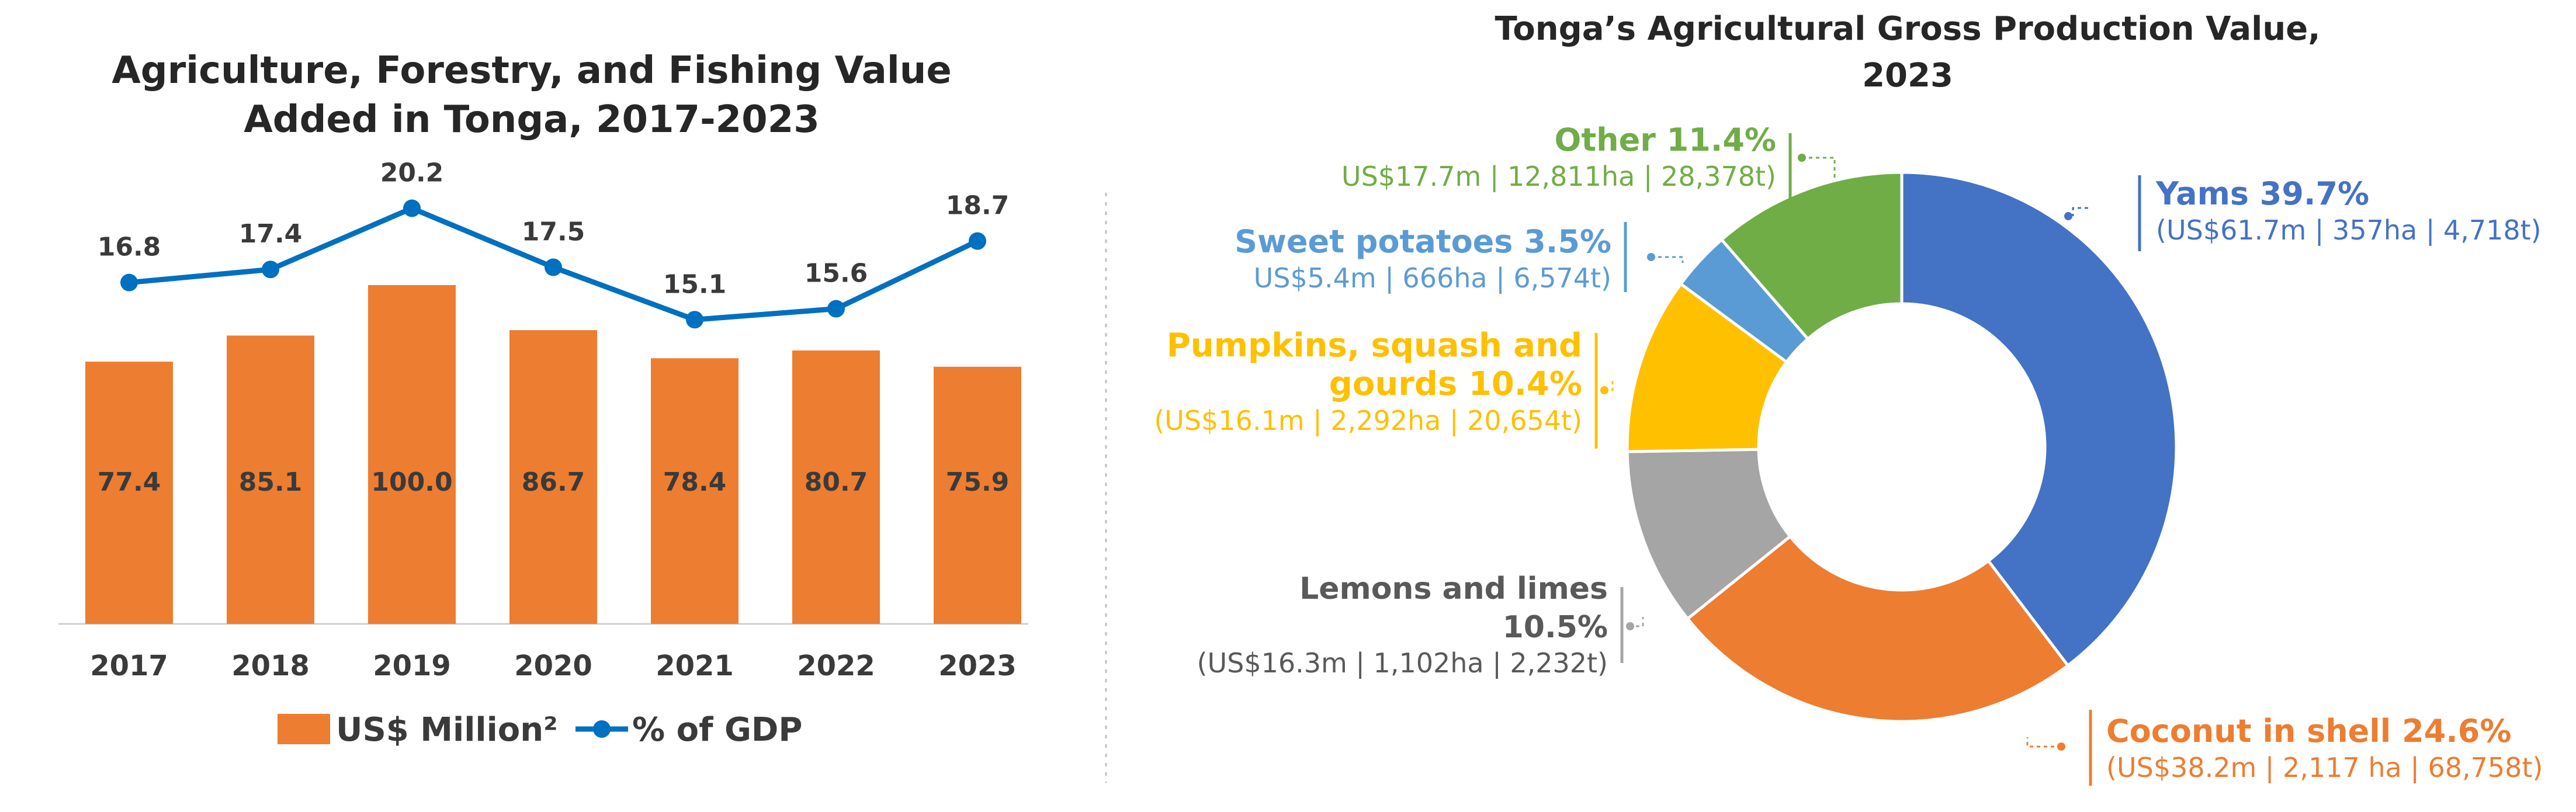  I want to click on donut-slice-other, so click(1811, 256).